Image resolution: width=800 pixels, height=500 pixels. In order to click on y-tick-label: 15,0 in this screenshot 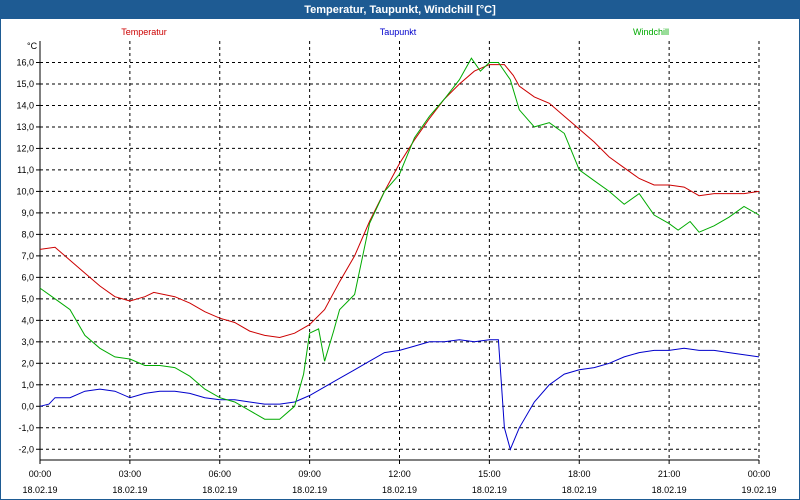, I will do `click(25, 84)`.